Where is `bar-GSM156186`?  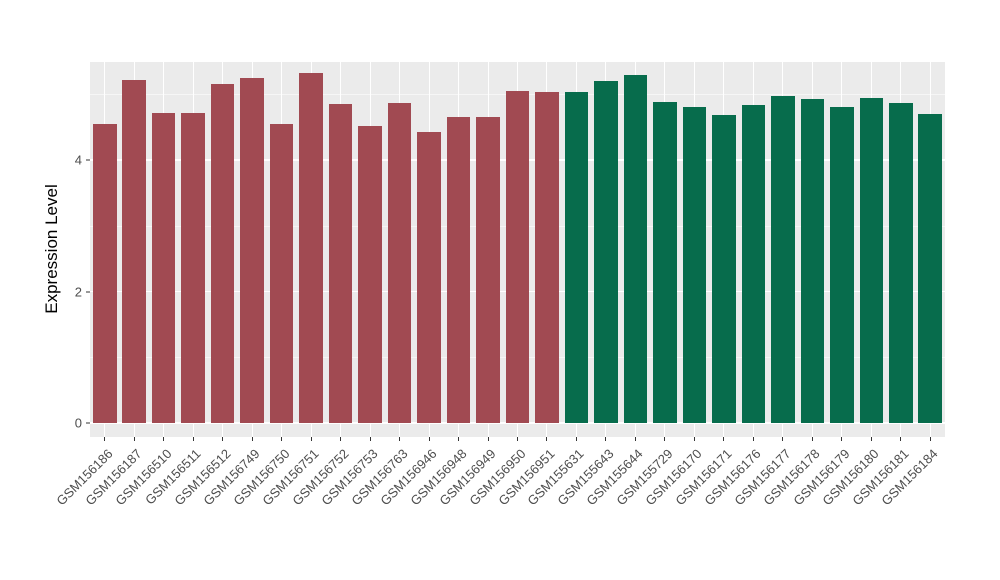
bar-GSM156186 is located at coordinates (104, 273).